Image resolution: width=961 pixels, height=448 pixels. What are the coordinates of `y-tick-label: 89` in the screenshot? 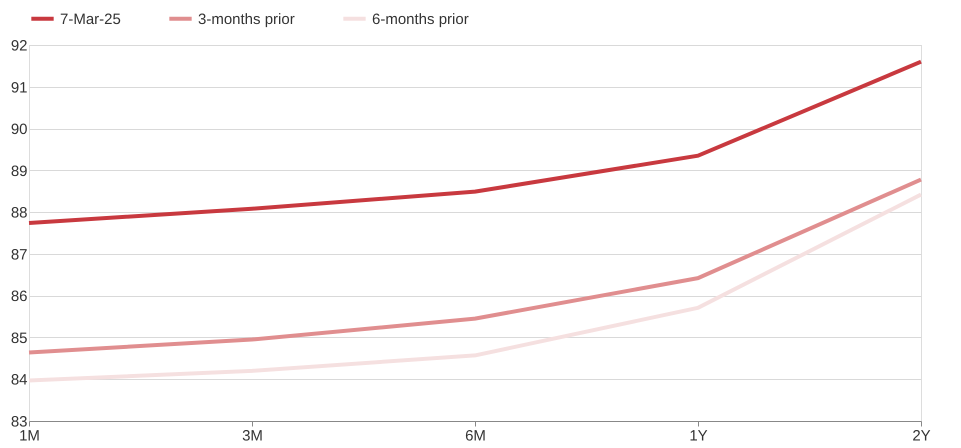 It's located at (19, 171).